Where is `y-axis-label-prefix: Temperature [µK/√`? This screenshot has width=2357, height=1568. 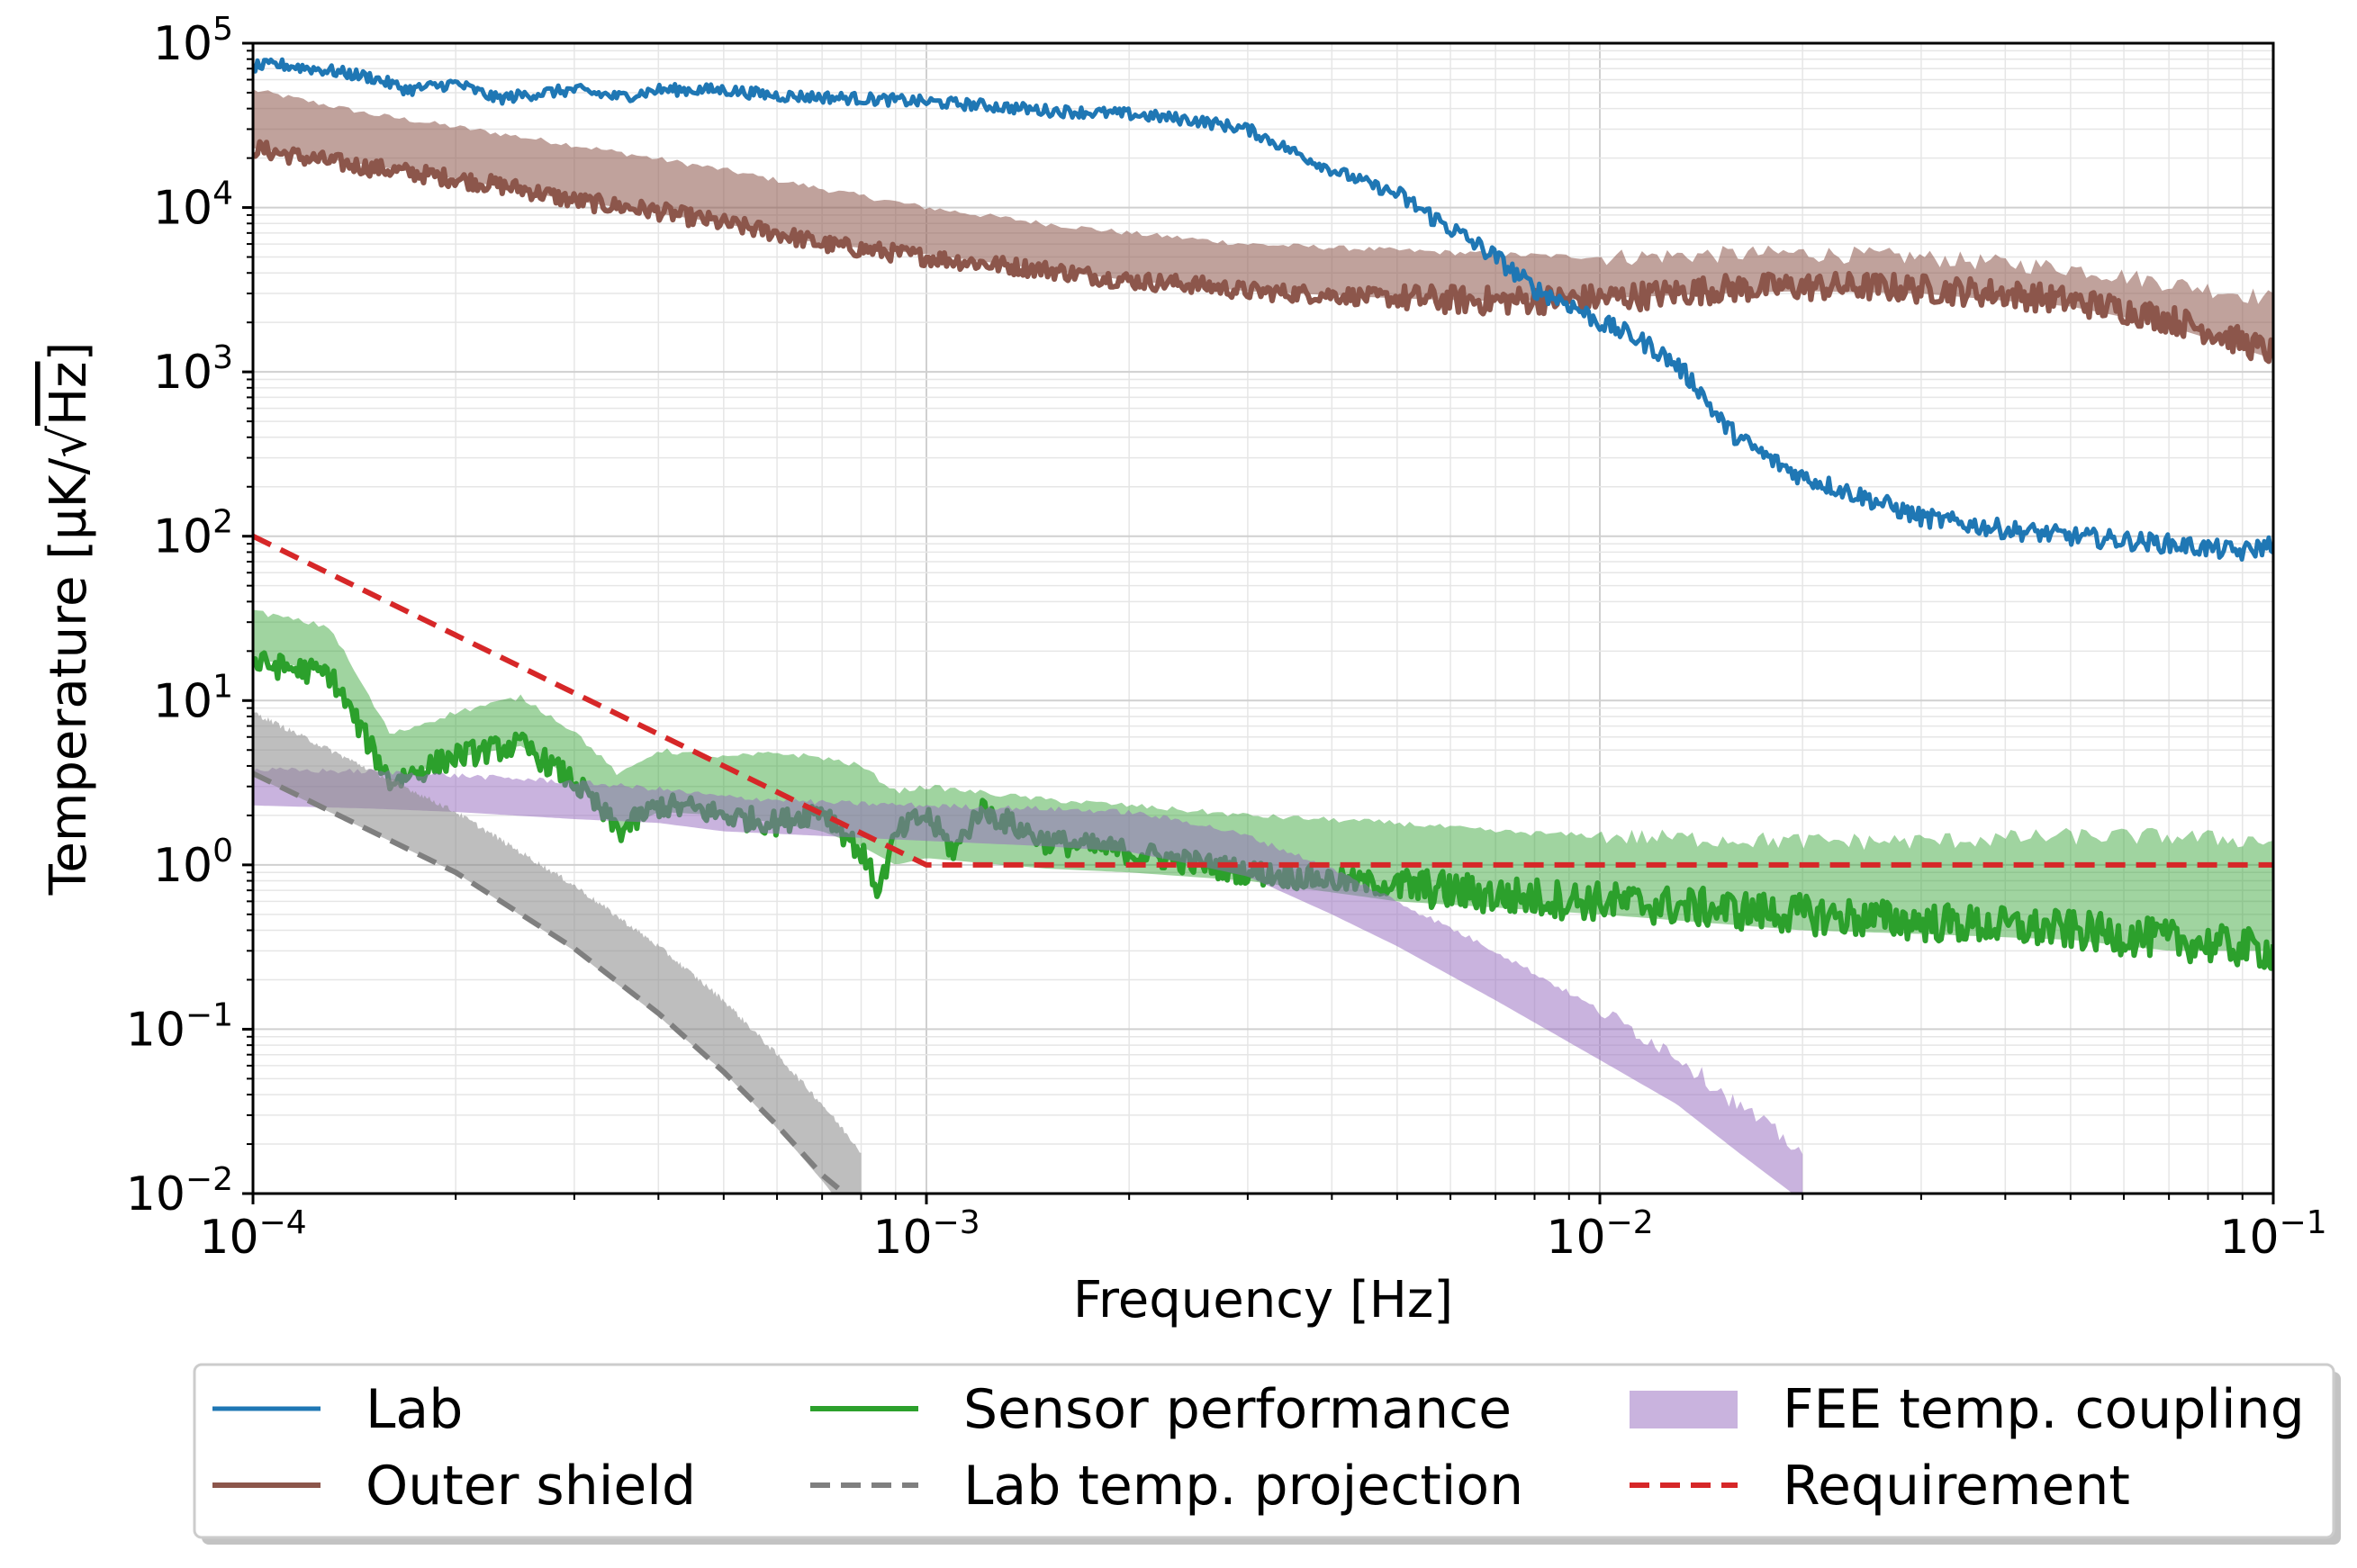 y-axis-label-prefix: Temperature [µK/√ is located at coordinates (69, 661).